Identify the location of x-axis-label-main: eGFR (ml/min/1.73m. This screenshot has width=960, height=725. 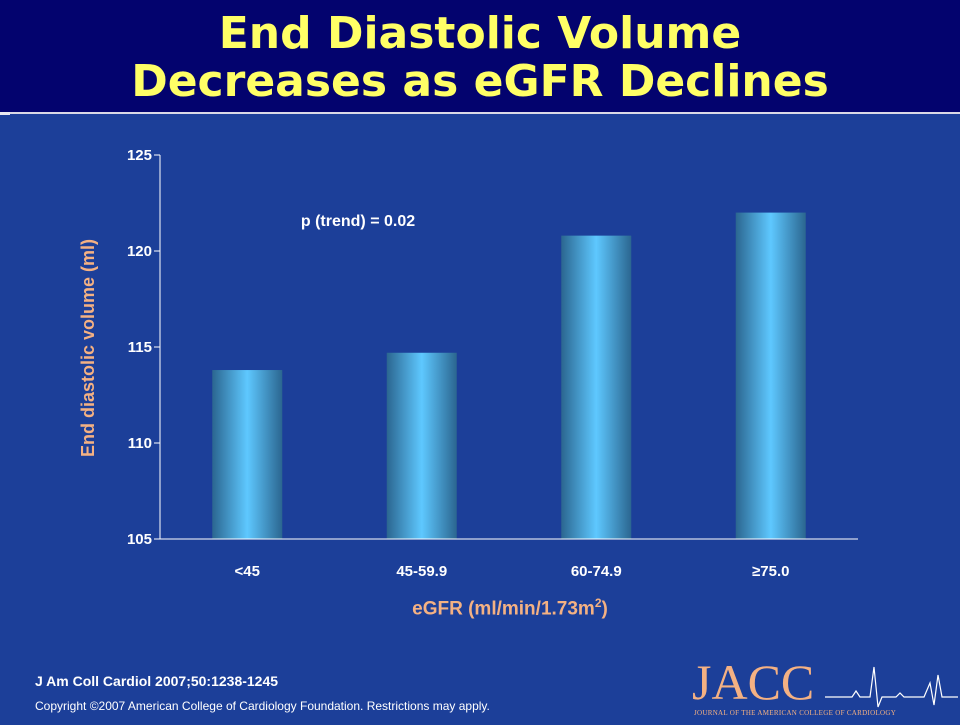
(503, 609).